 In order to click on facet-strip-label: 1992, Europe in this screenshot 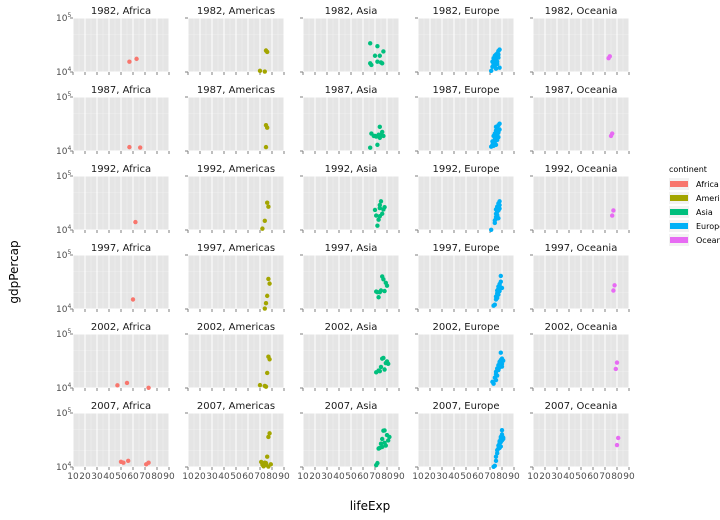, I will do `click(466, 169)`.